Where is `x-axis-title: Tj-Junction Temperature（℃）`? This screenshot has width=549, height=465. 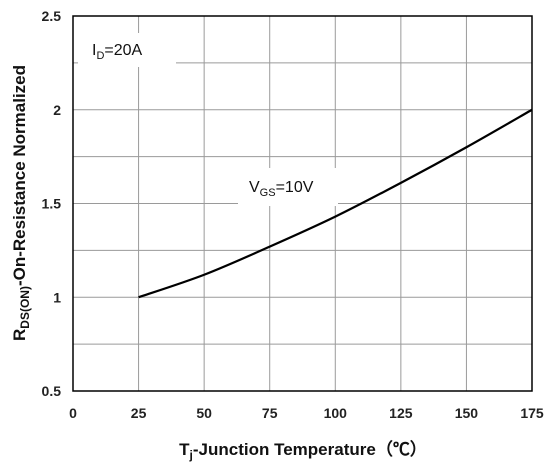 x-axis-title: Tj-Junction Temperature（℃） is located at coordinates (303, 450).